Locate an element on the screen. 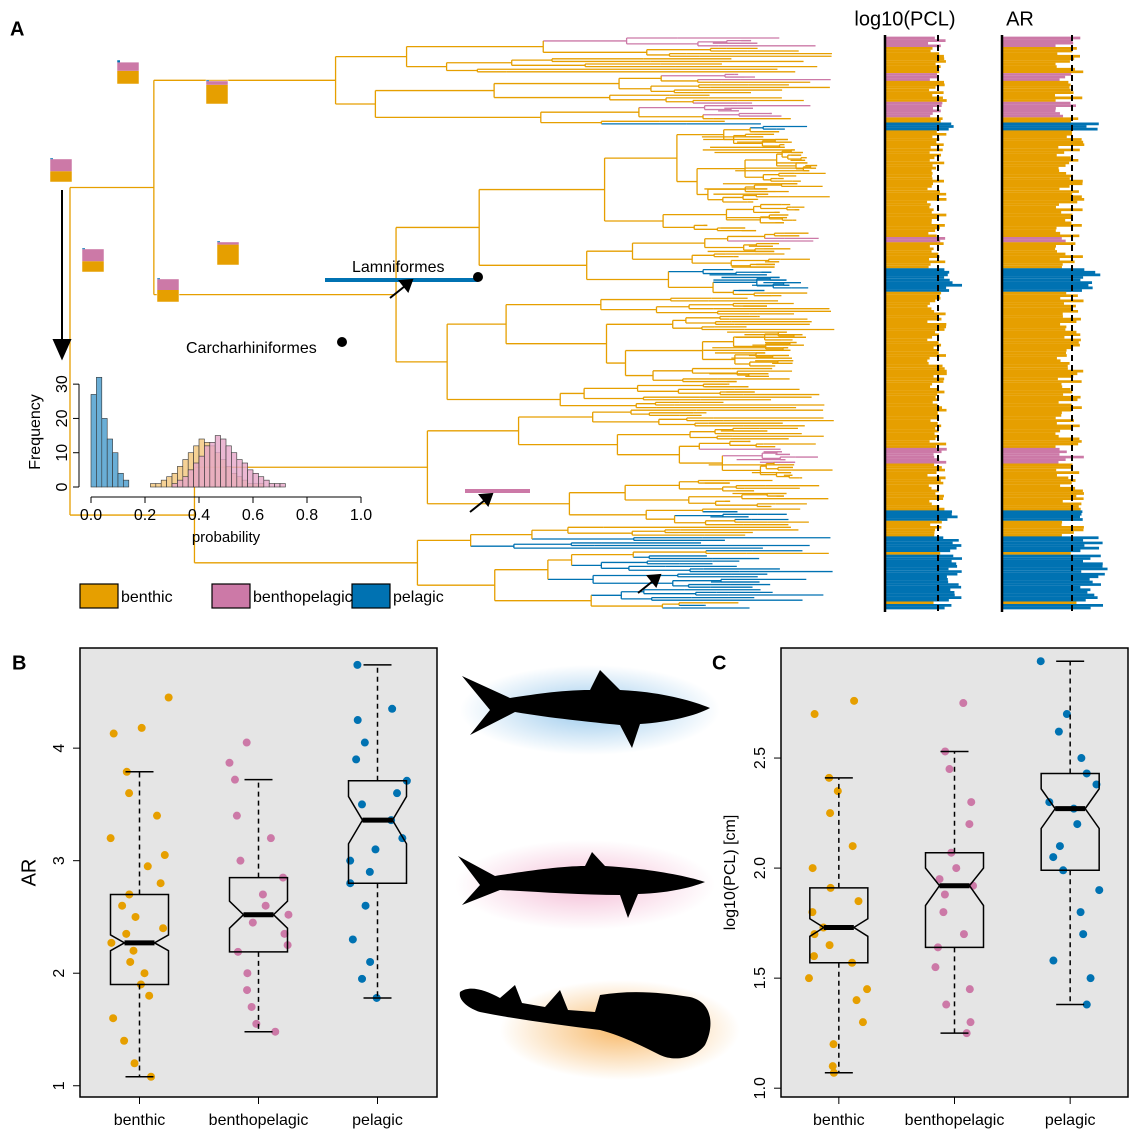 This screenshot has height=1135, width=1130. panel-letter: B is located at coordinates (19, 663).